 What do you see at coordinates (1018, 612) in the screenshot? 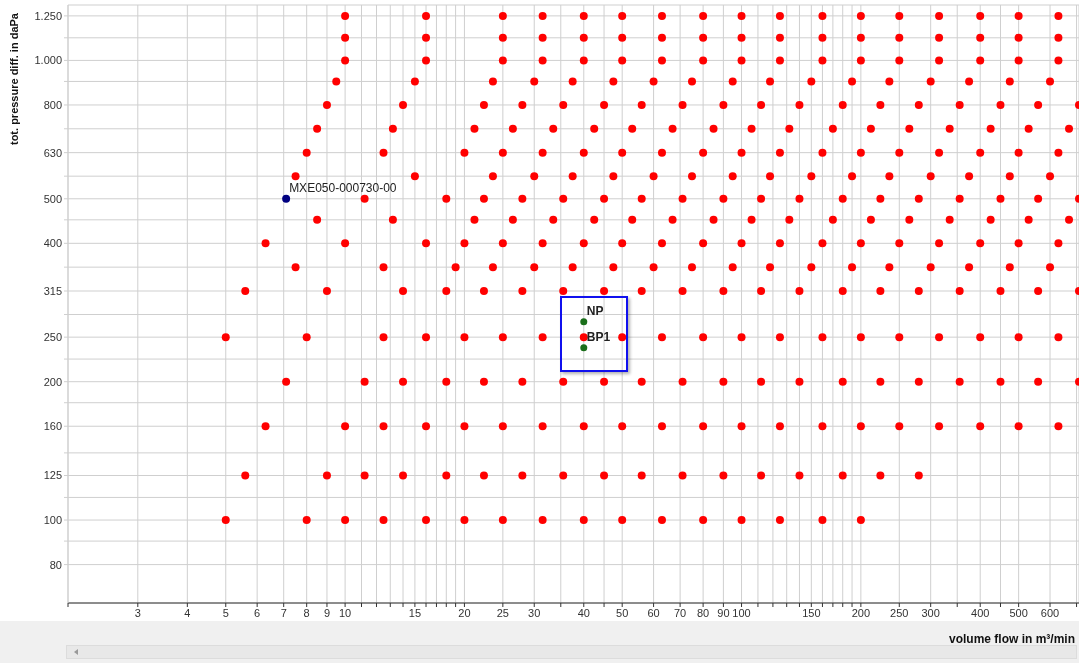
I see `x-tick-label: 500` at bounding box center [1018, 612].